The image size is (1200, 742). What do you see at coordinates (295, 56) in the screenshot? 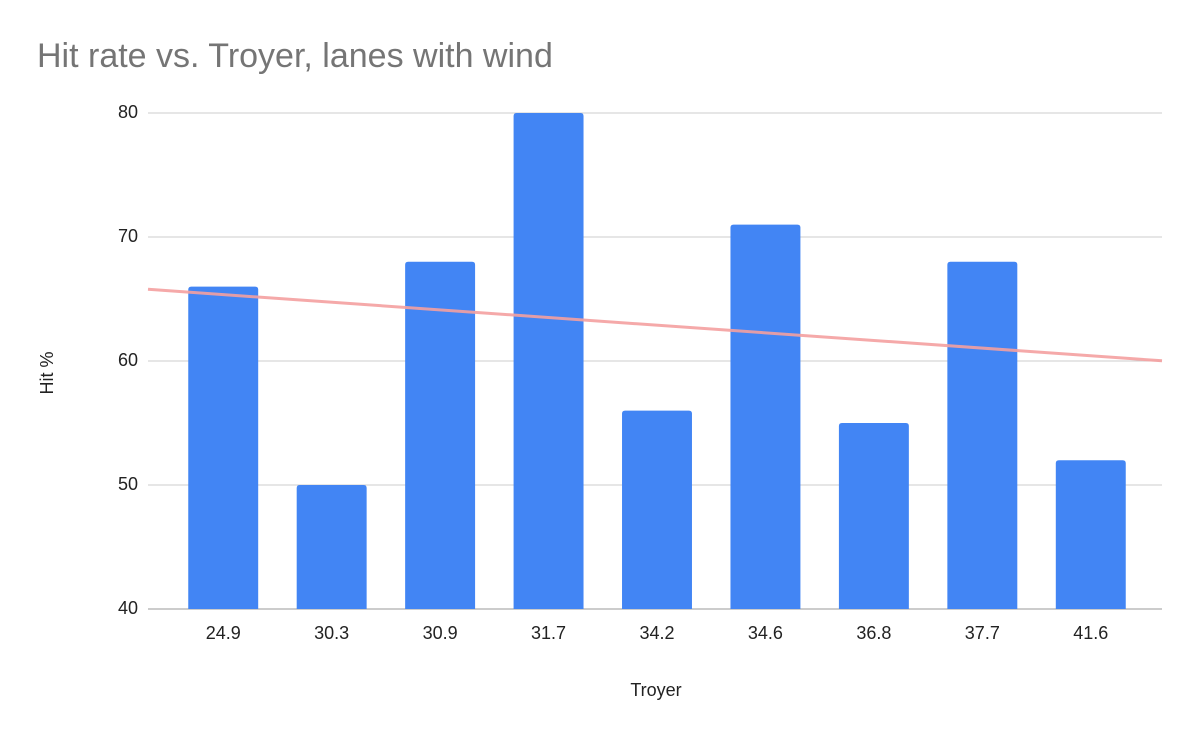
I see `chart-title: Hit rate vs. Troyer, lanes with wind` at bounding box center [295, 56].